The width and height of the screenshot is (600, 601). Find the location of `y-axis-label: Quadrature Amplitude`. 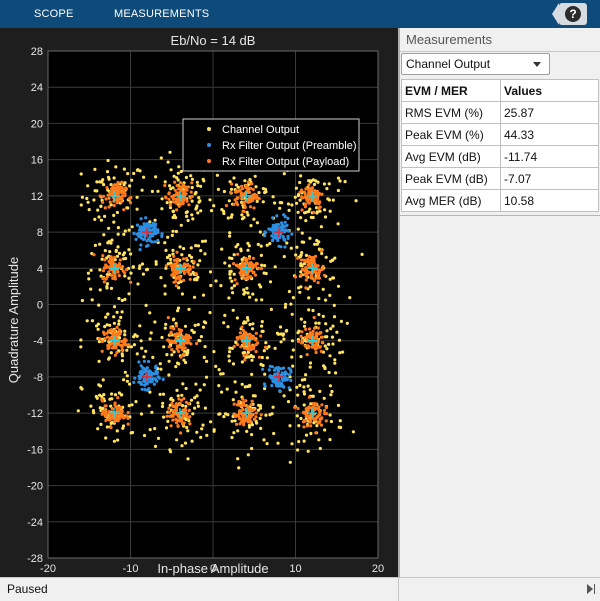

y-axis-label: Quadrature Amplitude is located at coordinates (13, 320).